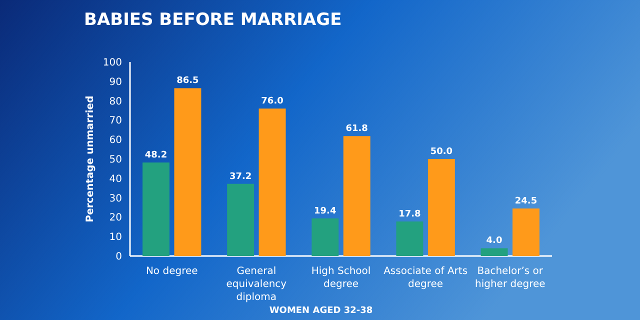  What do you see at coordinates (526, 201) in the screenshot?
I see `data-label: 24.5` at bounding box center [526, 201].